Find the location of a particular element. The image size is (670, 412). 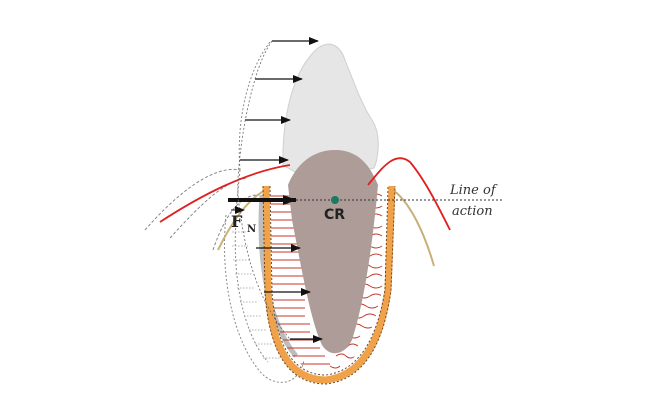

force-label-f: F is located at coordinates (237, 221).